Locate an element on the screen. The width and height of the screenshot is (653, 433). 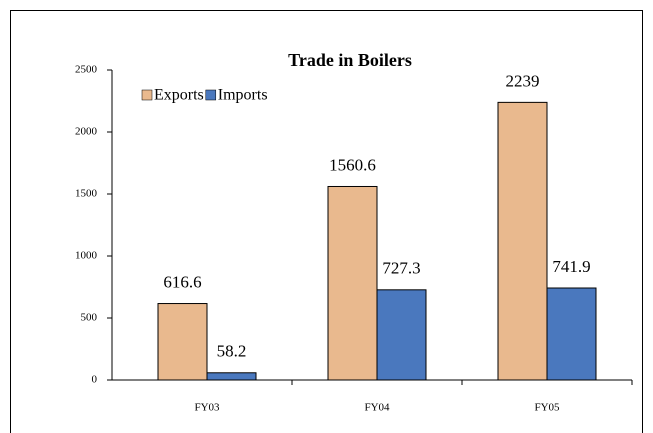
y-tick-label: 1000 is located at coordinates (86, 256).